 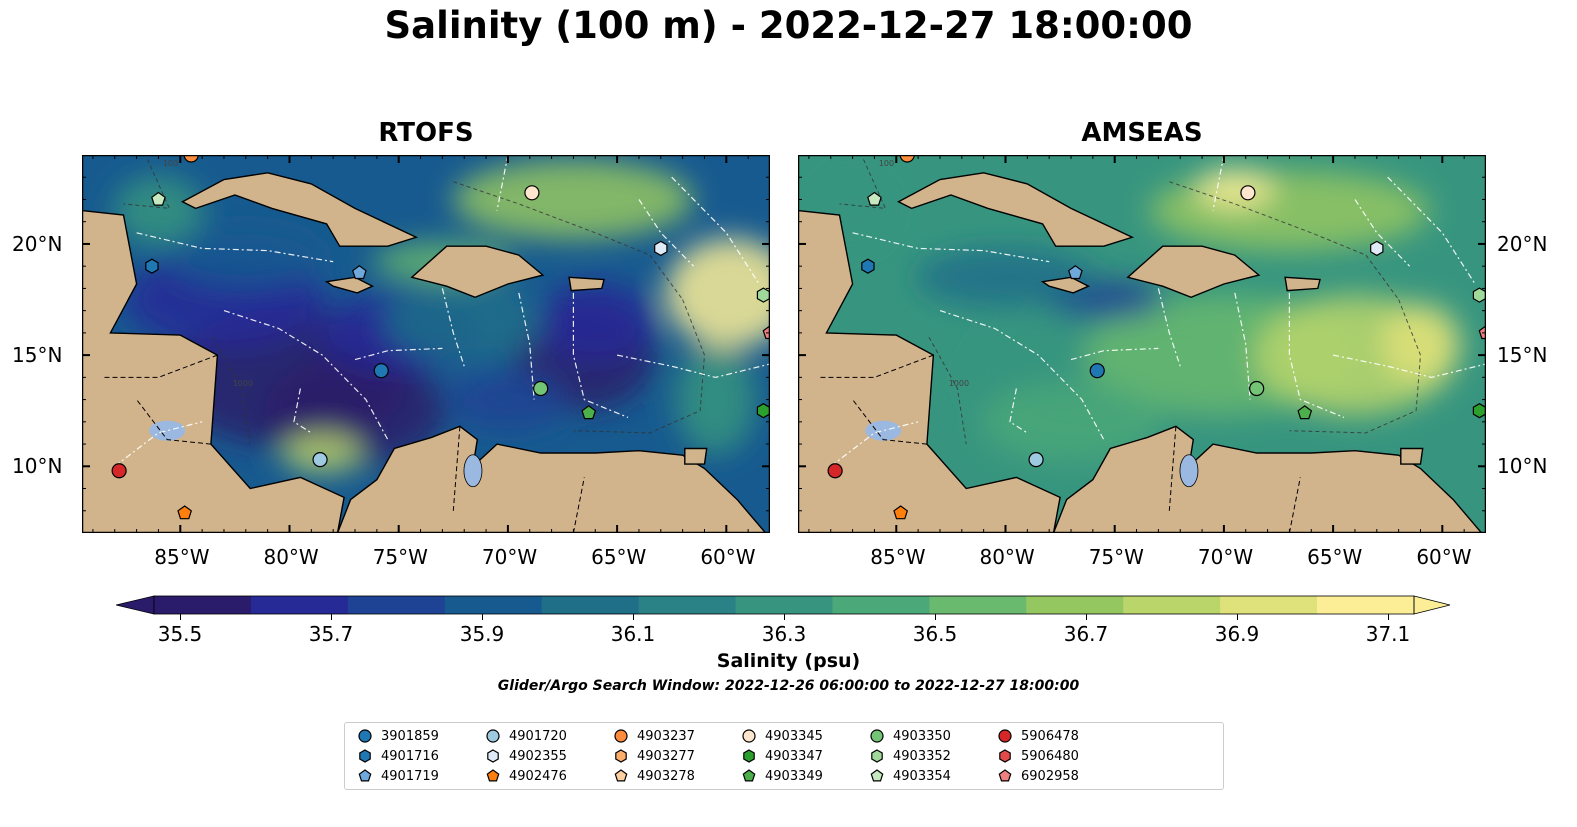 I want to click on legend-label: 4902476, so click(x=538, y=776).